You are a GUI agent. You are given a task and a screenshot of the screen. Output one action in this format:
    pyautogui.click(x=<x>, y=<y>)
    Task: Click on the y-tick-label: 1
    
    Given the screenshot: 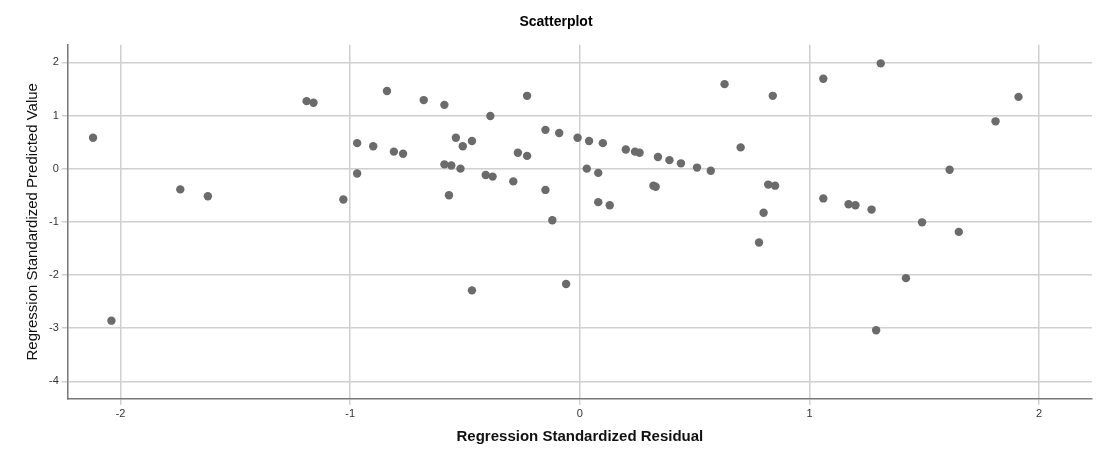 What is the action you would take?
    pyautogui.click(x=55, y=114)
    